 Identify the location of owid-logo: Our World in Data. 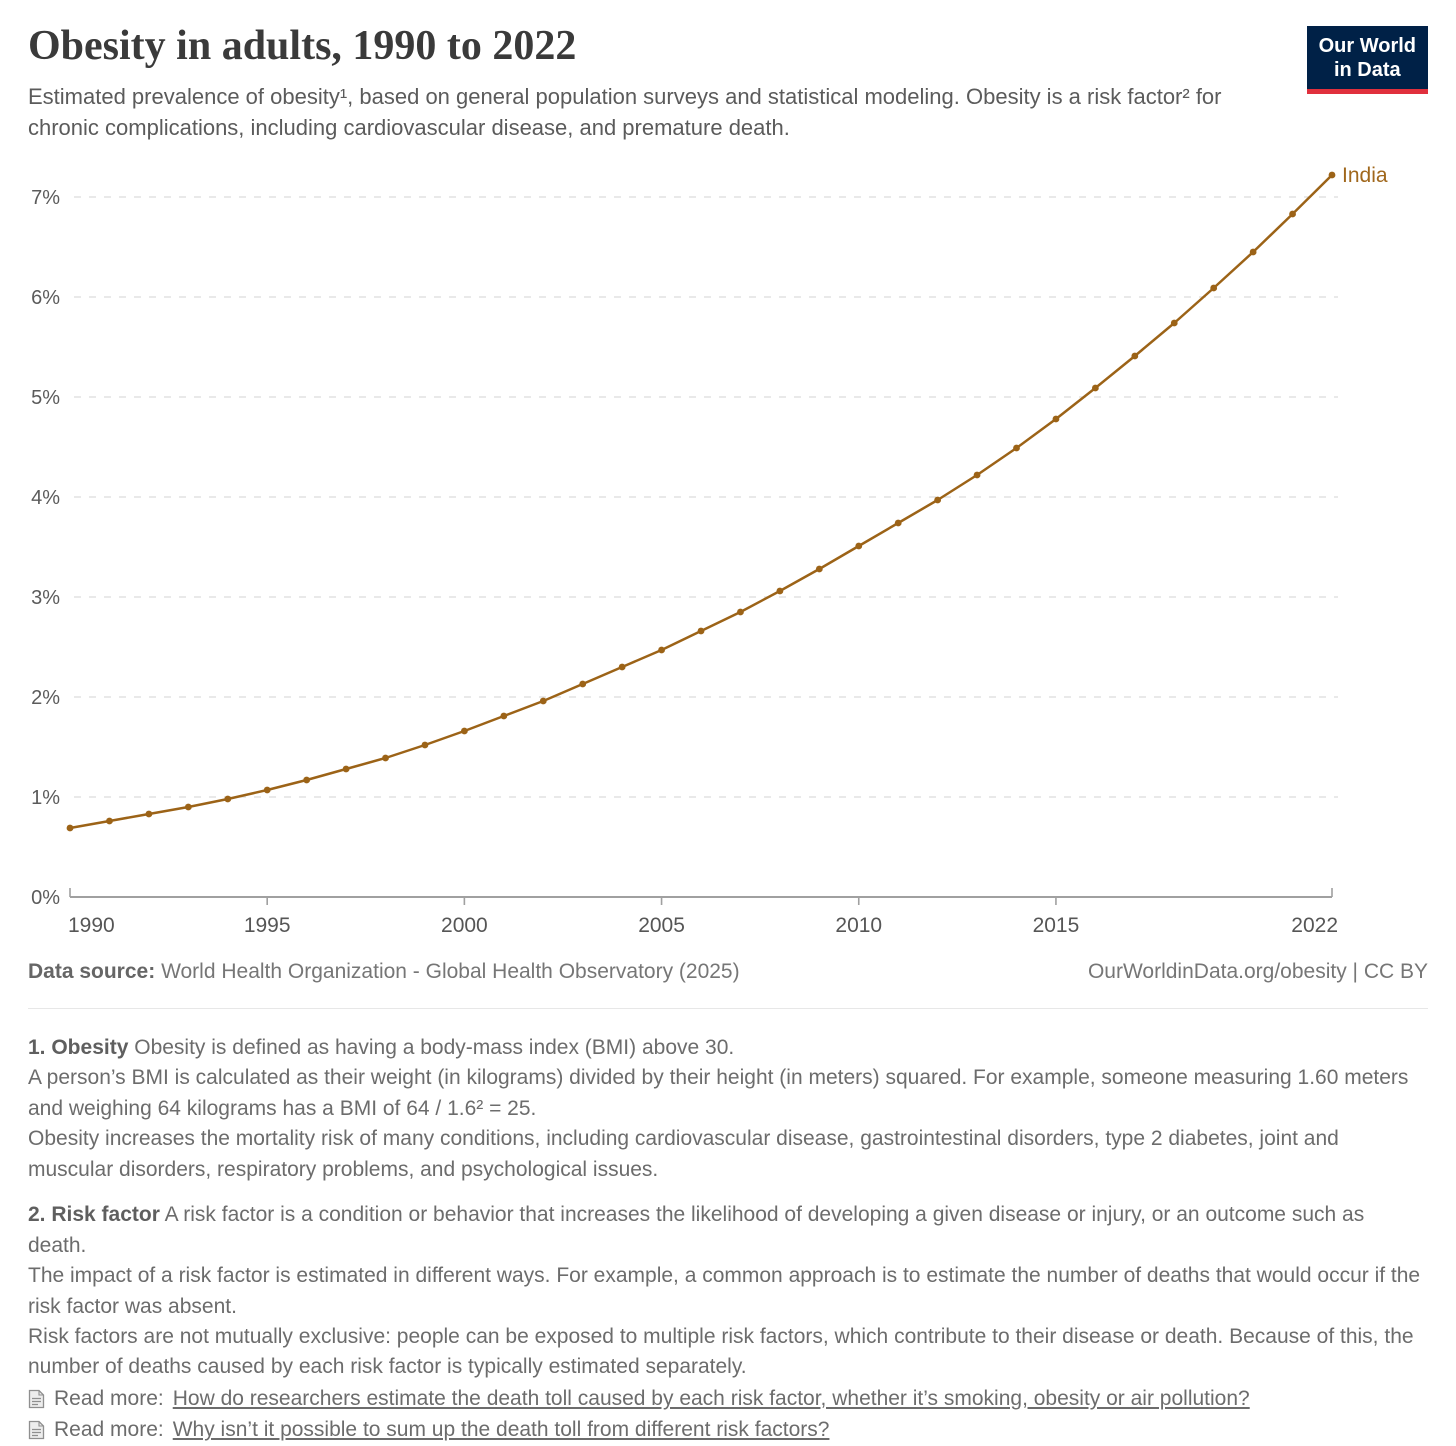
(1367, 60).